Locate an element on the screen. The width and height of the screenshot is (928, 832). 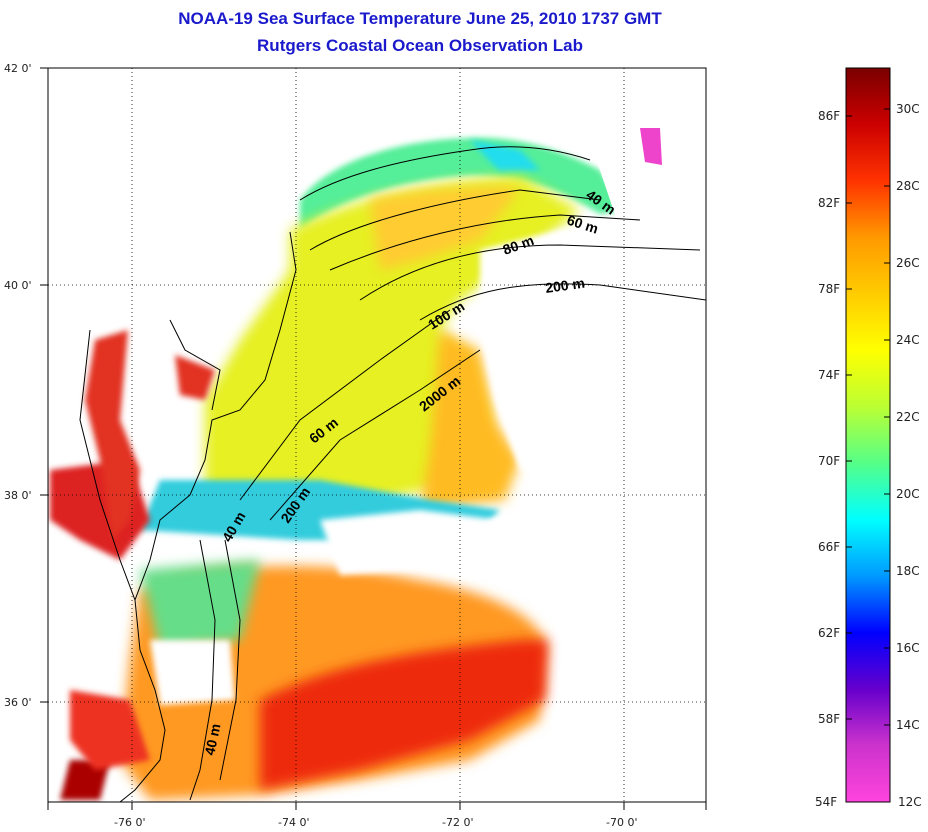
isobath-label: 200 m is located at coordinates (565, 285).